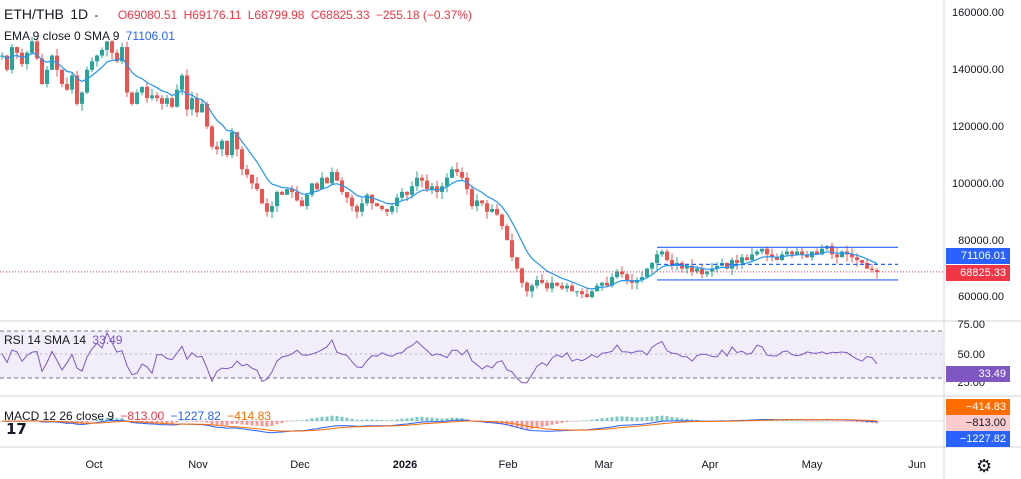 This screenshot has height=479, width=1021. Describe the element at coordinates (59, 416) in the screenshot. I see `macd-label: MACD 12 26 close 9` at that location.